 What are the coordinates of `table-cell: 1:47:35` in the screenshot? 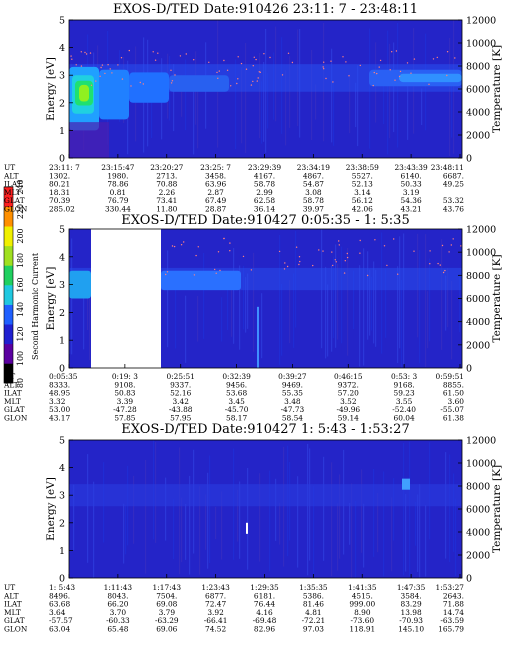 It's located at (411, 587).